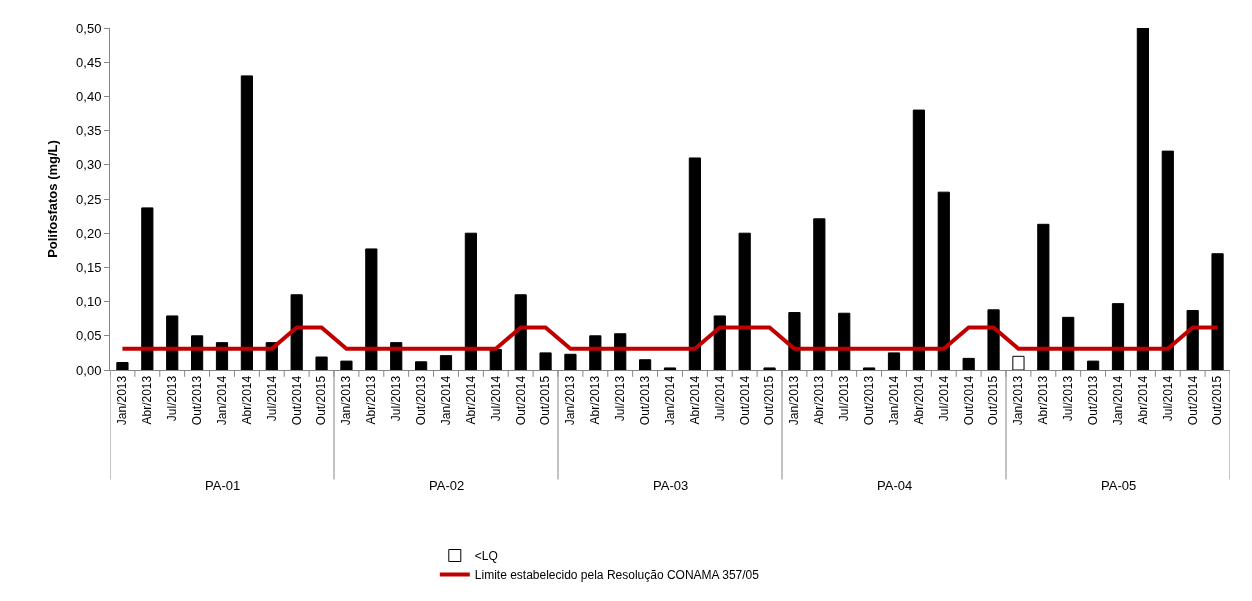  What do you see at coordinates (223, 485) in the screenshot?
I see `text: PA-01` at bounding box center [223, 485].